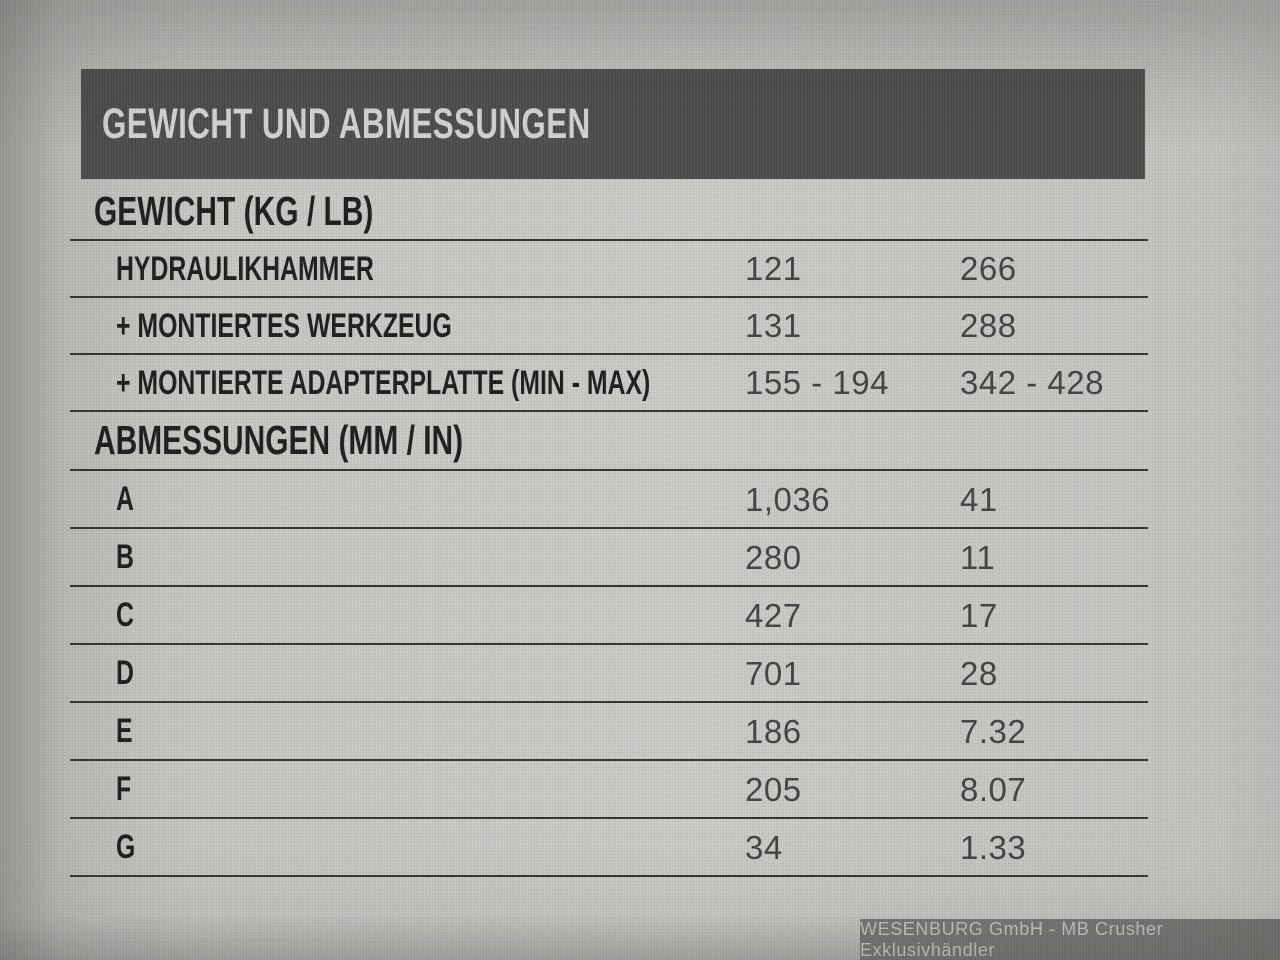 The height and width of the screenshot is (960, 1280). Describe the element at coordinates (1032, 382) in the screenshot. I see `imperial-value: 342 - 428` at that location.